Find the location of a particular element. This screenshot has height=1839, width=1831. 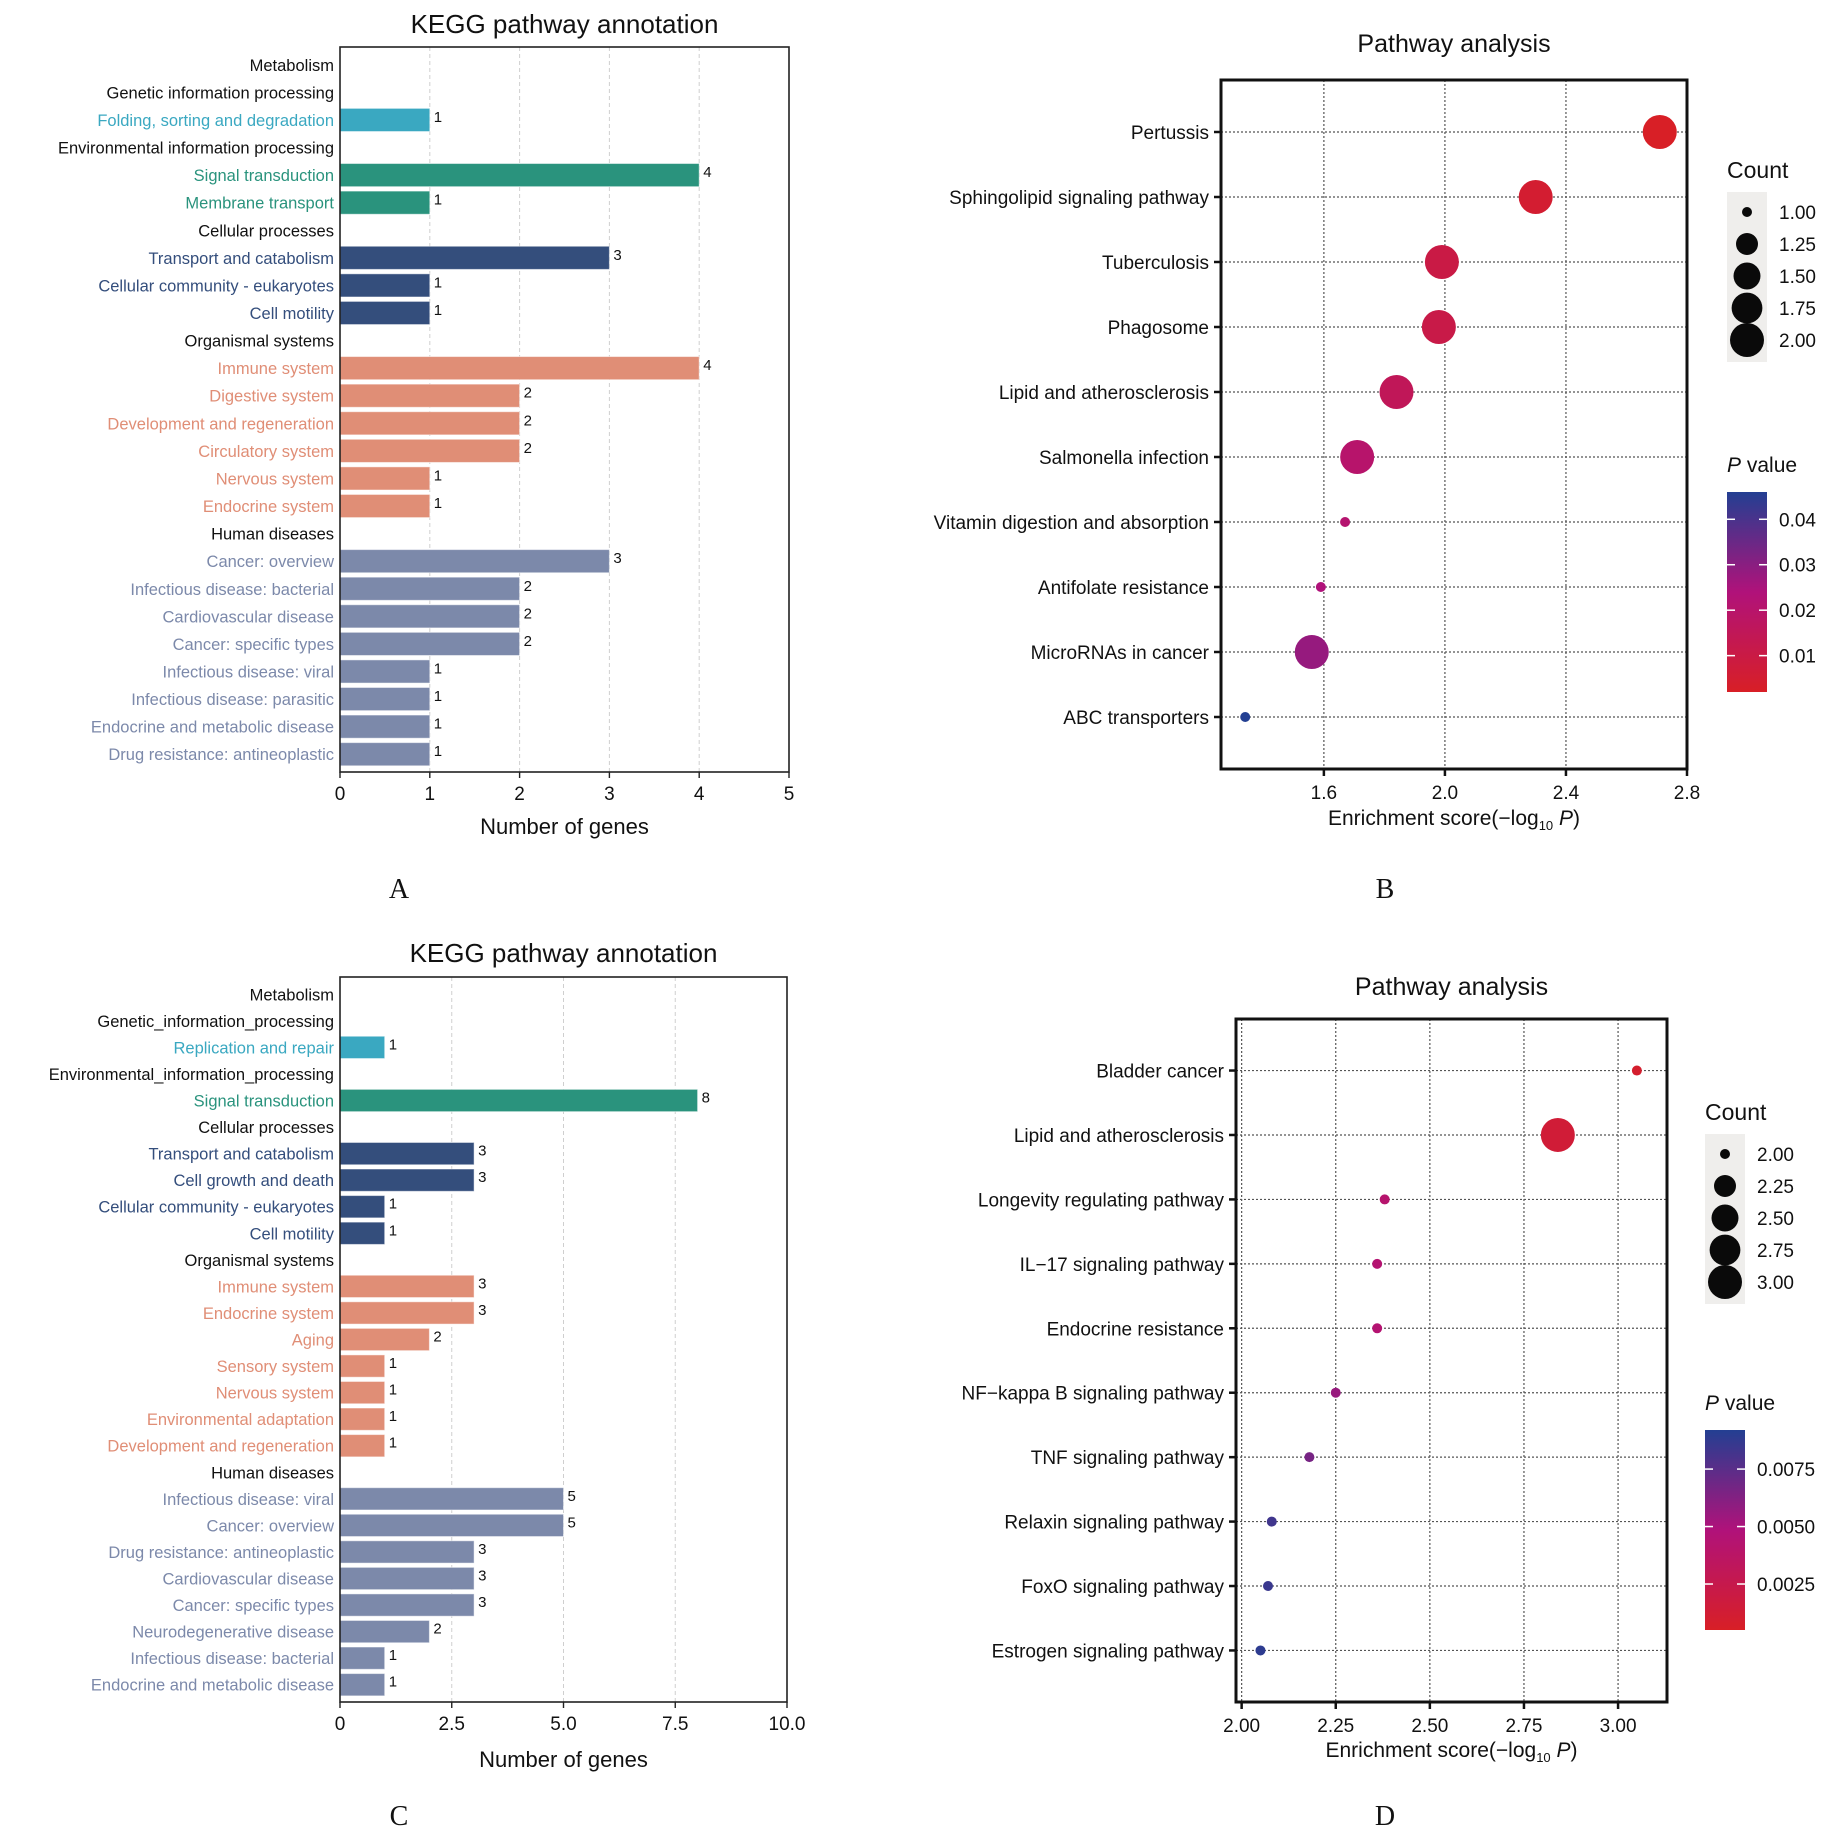

pathway-label: Sensory system is located at coordinates (275, 1367).